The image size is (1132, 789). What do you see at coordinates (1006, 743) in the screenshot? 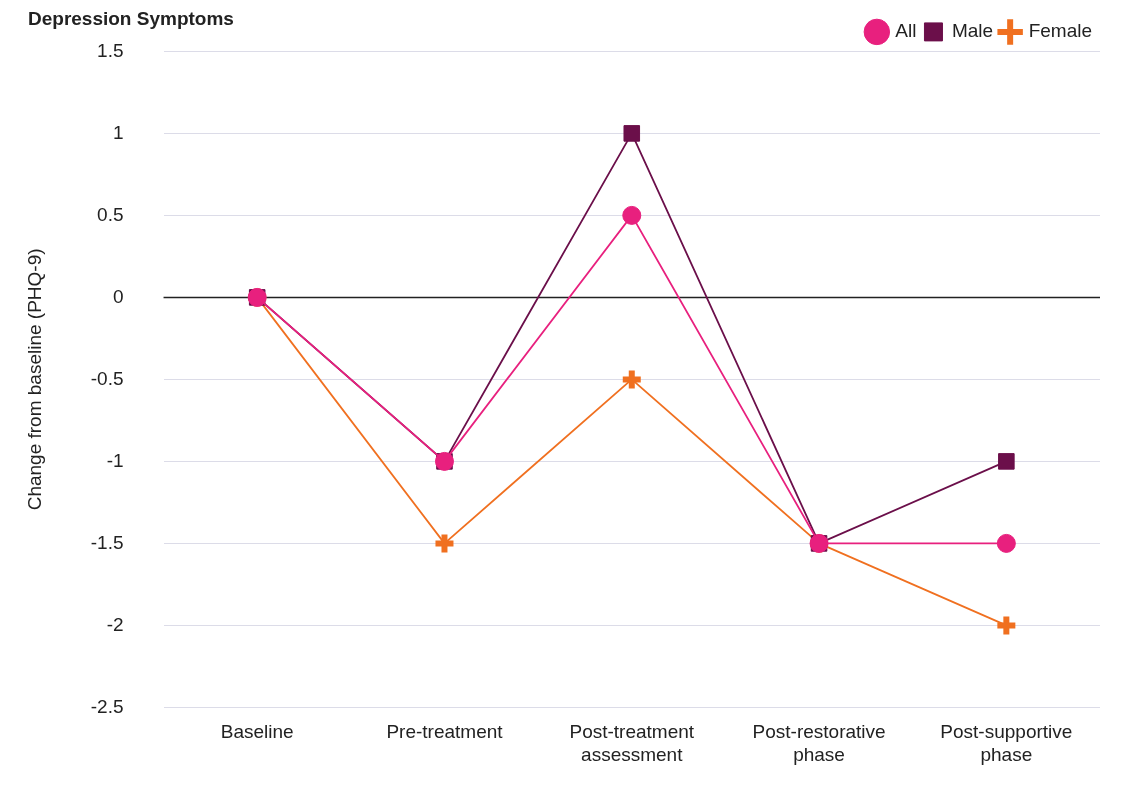
I see `x-tick-label: Post-supportive phase` at bounding box center [1006, 743].